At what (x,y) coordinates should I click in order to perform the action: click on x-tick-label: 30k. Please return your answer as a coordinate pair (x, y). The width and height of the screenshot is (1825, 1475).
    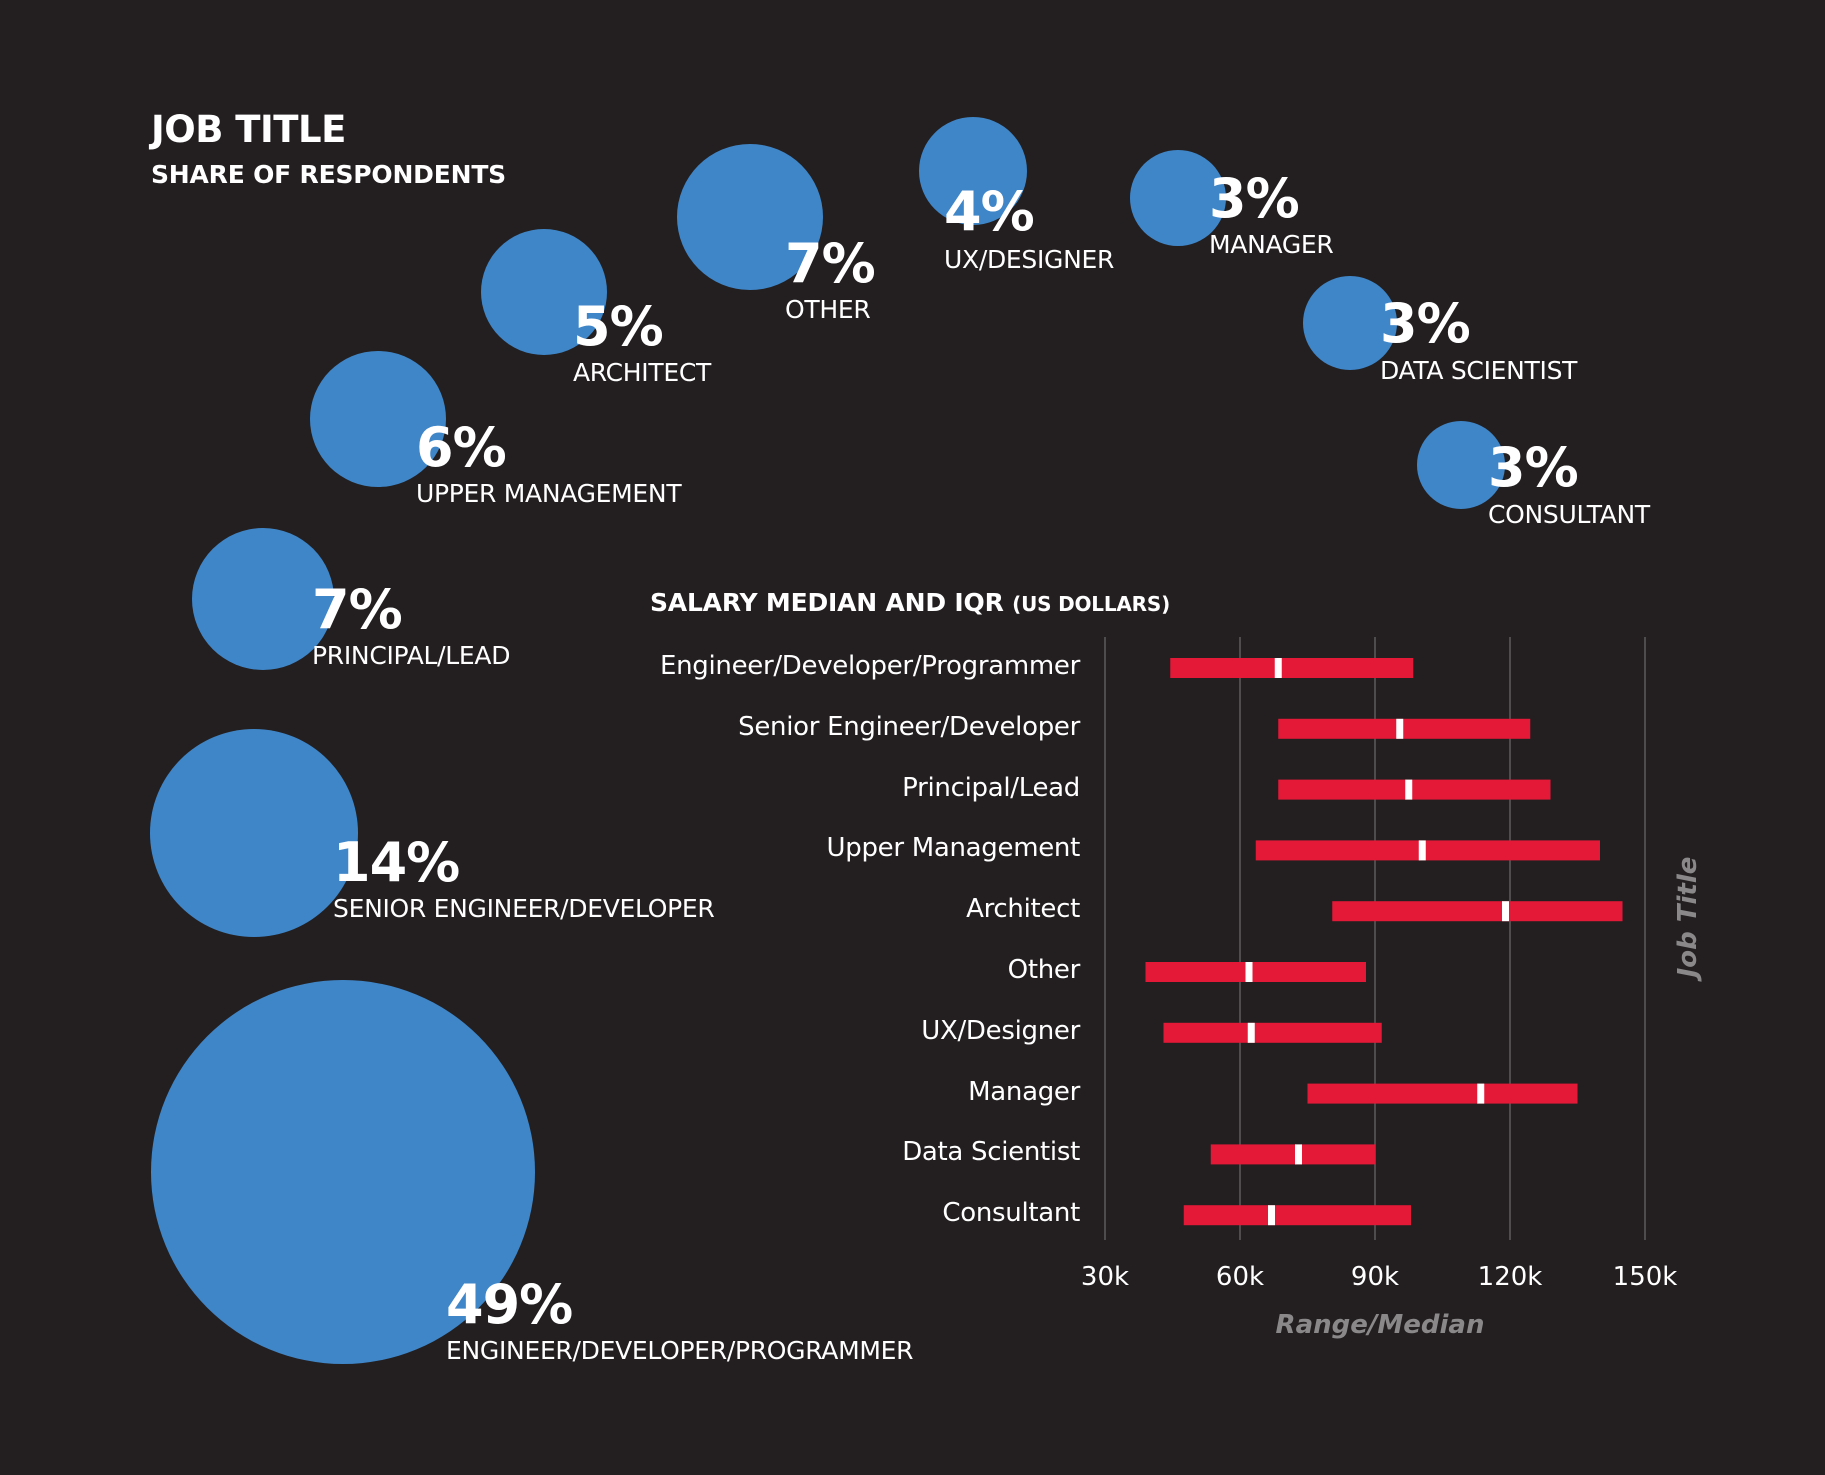
    Looking at the image, I should click on (1105, 1277).